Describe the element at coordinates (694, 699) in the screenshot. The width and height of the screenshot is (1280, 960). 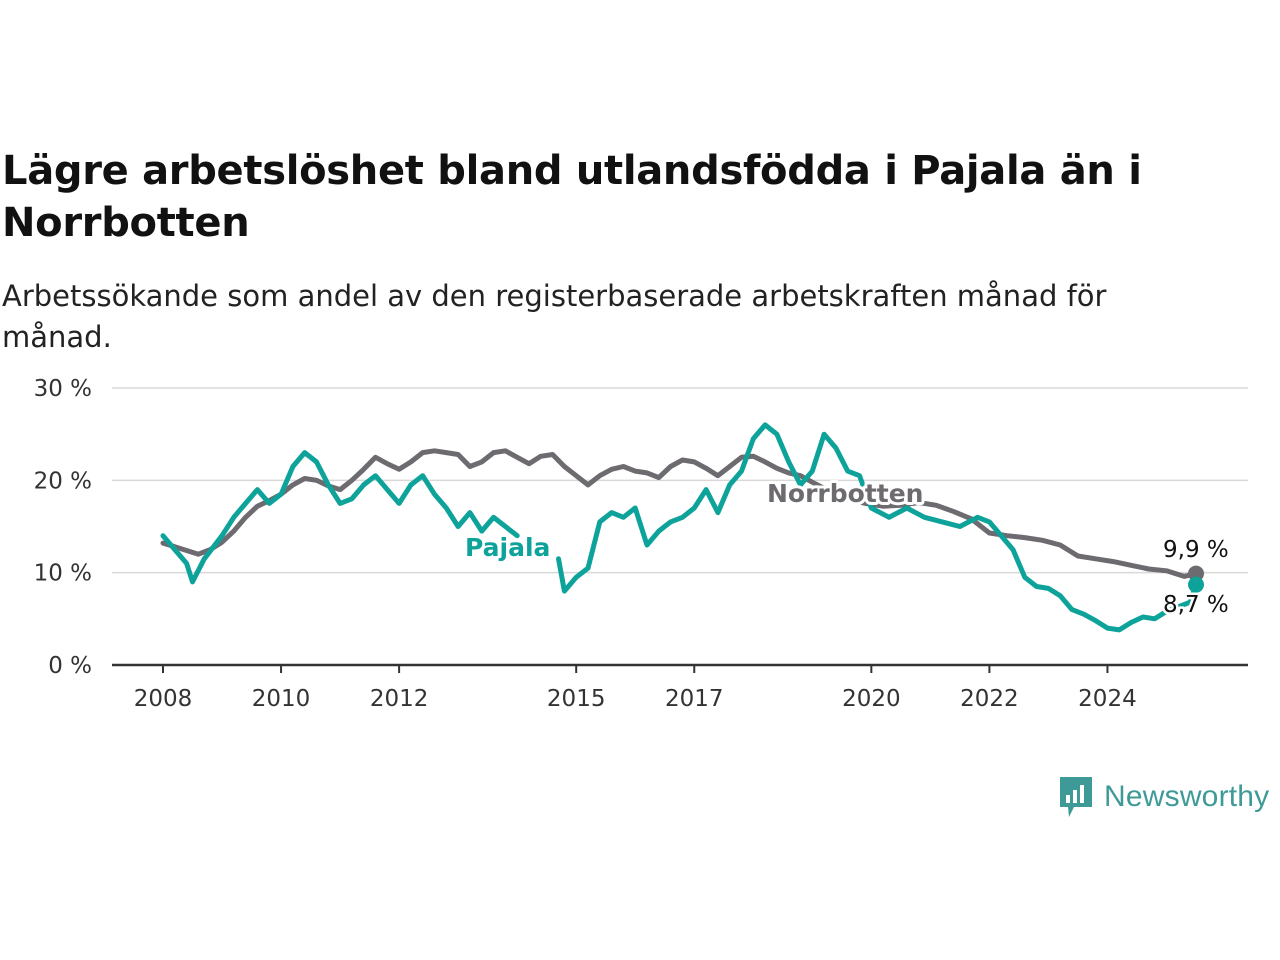
I see `x-tick-label: 2017` at that location.